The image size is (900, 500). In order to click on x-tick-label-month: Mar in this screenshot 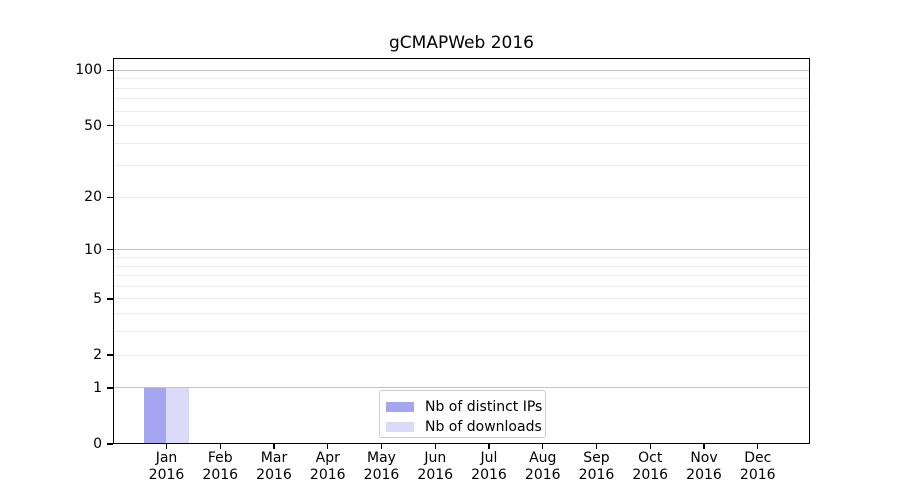, I will do `click(274, 458)`.